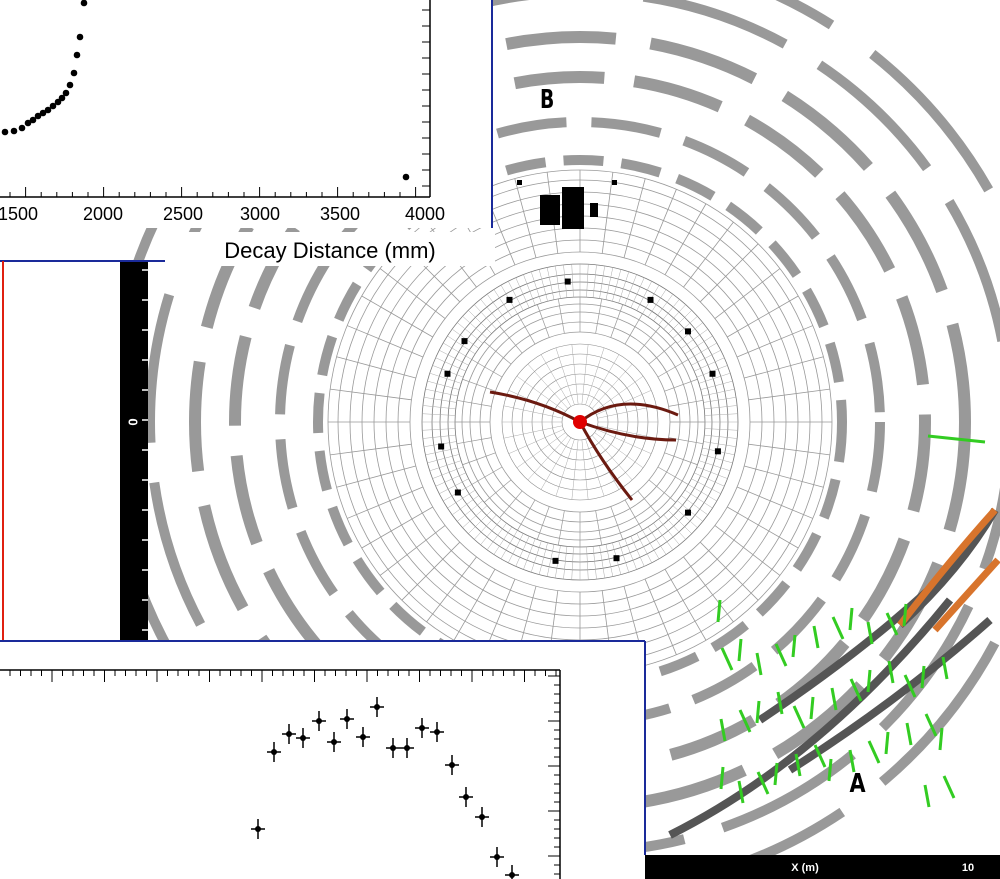 Image resolution: width=1000 pixels, height=879 pixels. I want to click on label-a: A, so click(858, 783).